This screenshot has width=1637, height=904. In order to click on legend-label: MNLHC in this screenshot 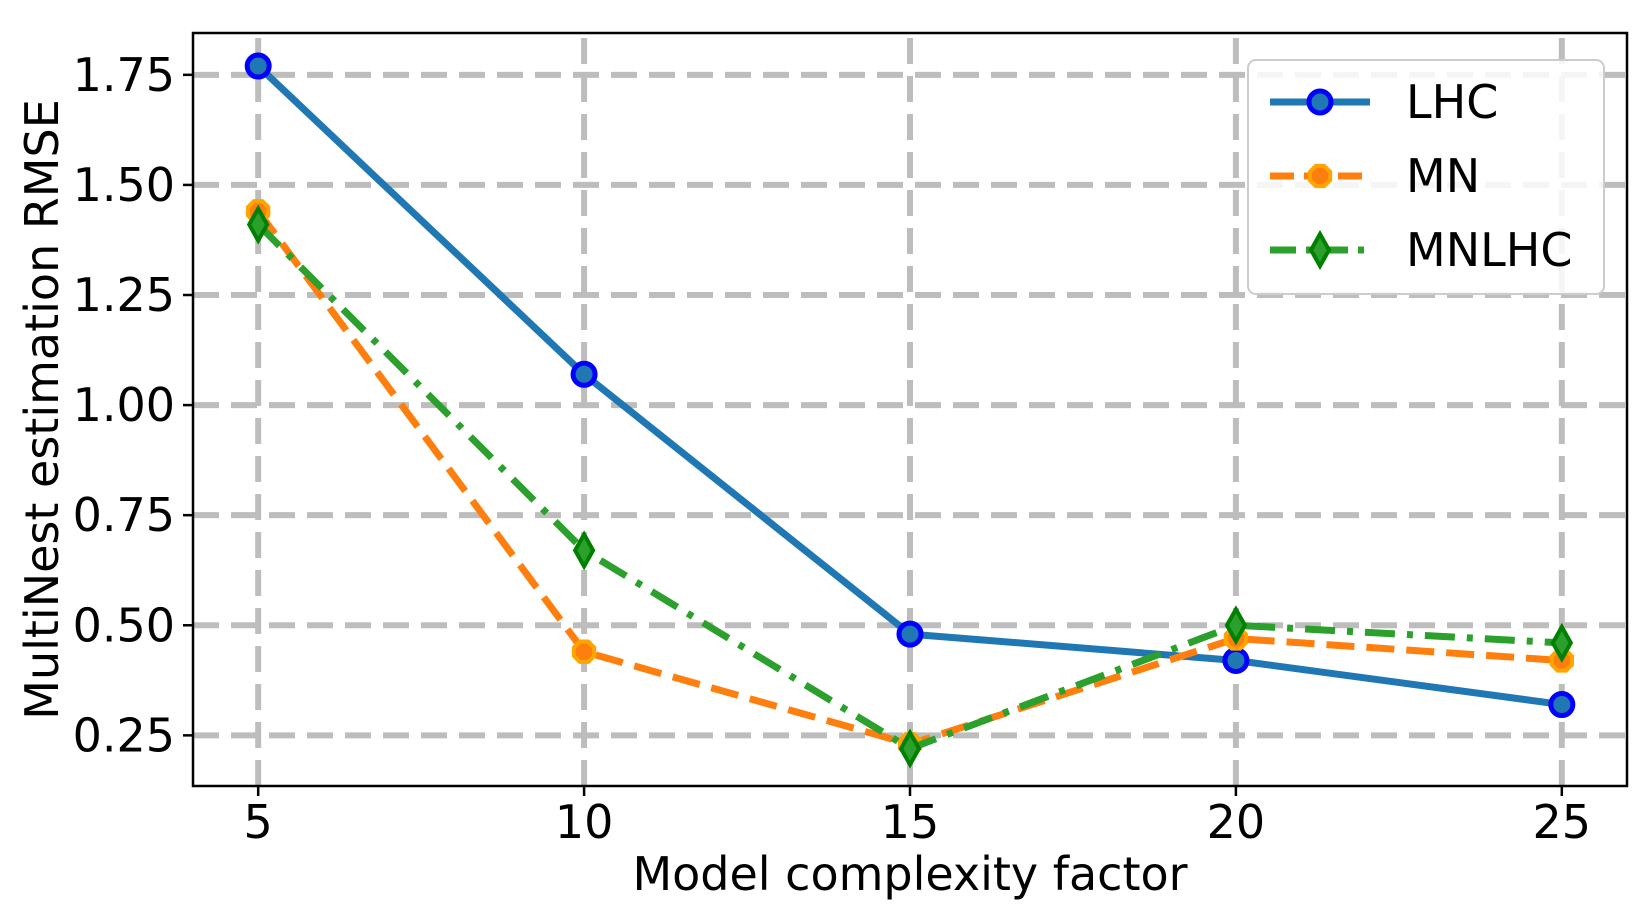, I will do `click(1489, 250)`.